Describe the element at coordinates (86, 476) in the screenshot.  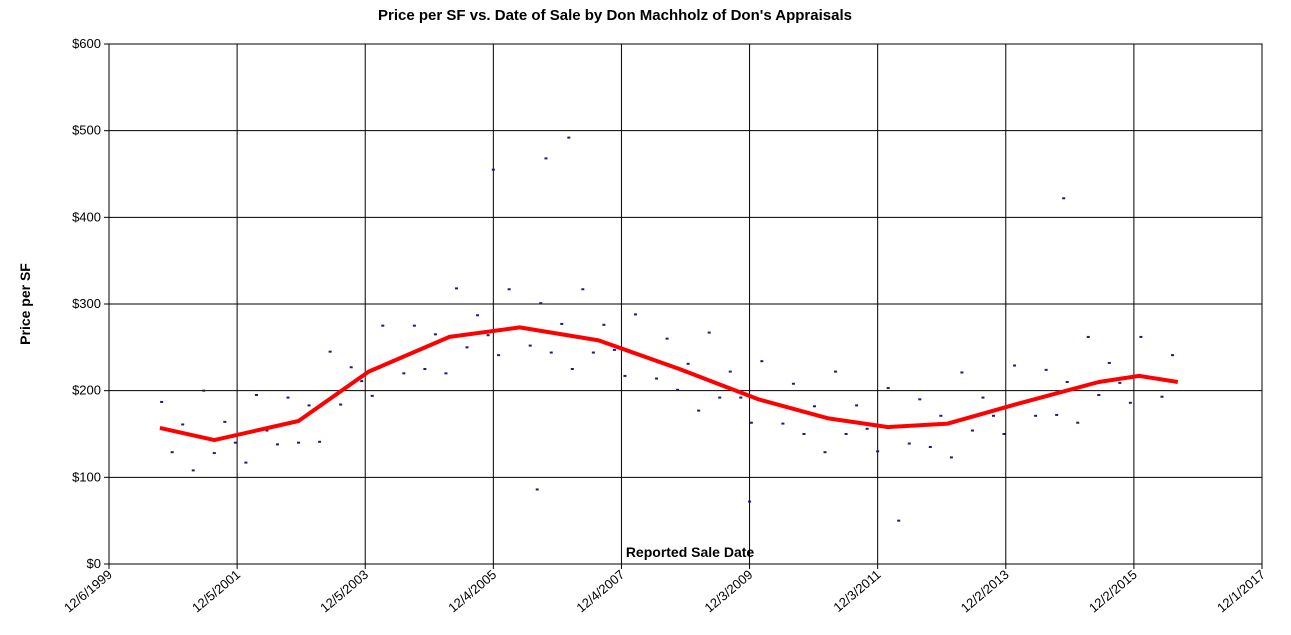
I see `y-tick-label: $100` at that location.